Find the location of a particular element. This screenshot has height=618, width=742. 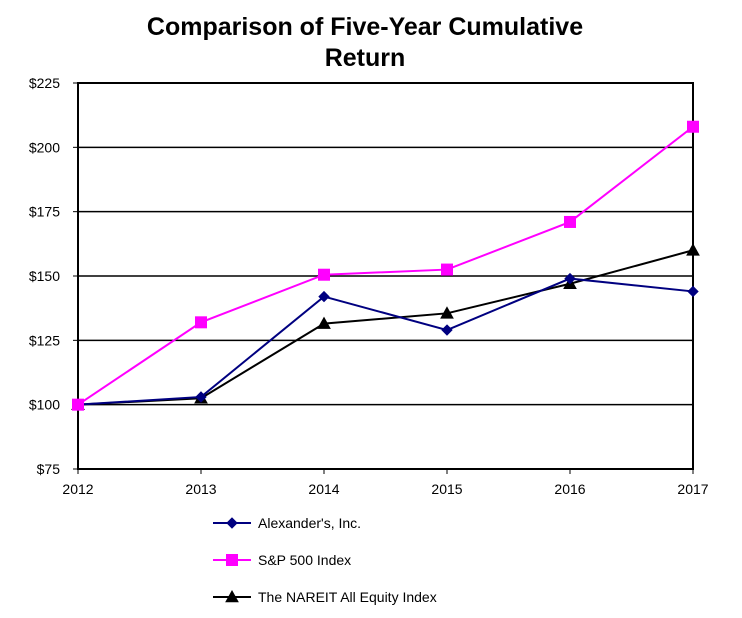

chart-title-line-1: Comparison of Five-Year Cumulative is located at coordinates (365, 27).